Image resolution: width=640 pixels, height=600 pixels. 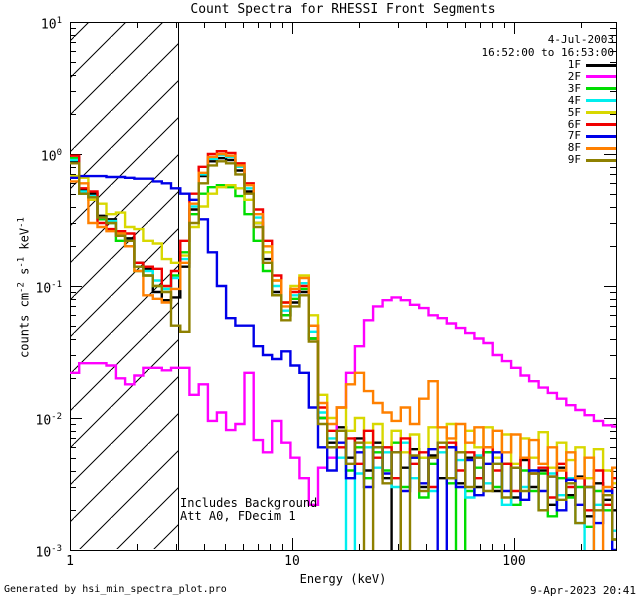 I want to click on legend-label: 3F, so click(x=574, y=88).